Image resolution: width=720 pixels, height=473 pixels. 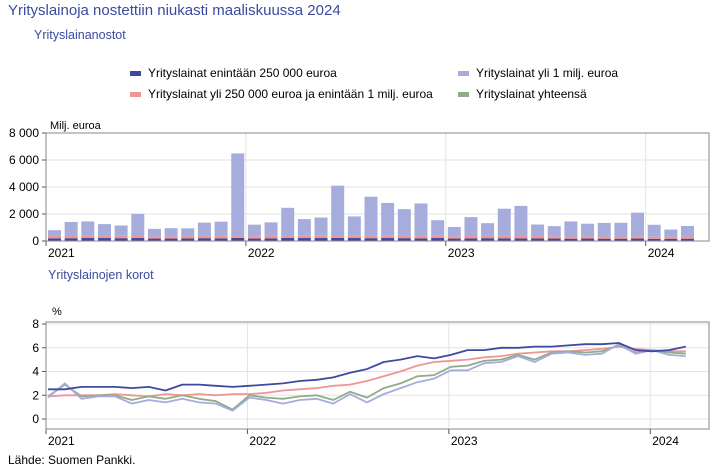 What do you see at coordinates (24, 187) in the screenshot?
I see `y-tick-label: 4 000` at bounding box center [24, 187].